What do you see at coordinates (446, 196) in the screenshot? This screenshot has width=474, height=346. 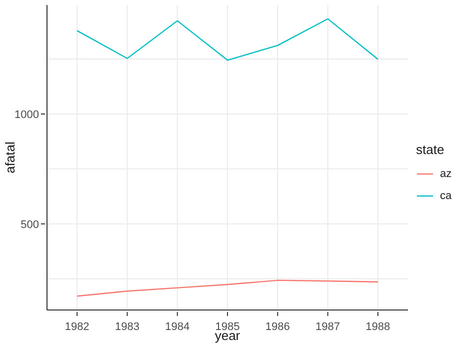 I see `legend-label: ca` at bounding box center [446, 196].